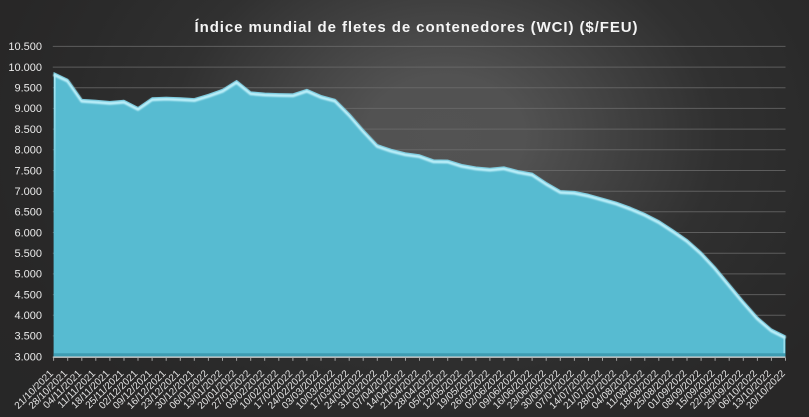 The image size is (809, 417). Describe the element at coordinates (28, 295) in the screenshot. I see `svg-text: 4.500` at that location.